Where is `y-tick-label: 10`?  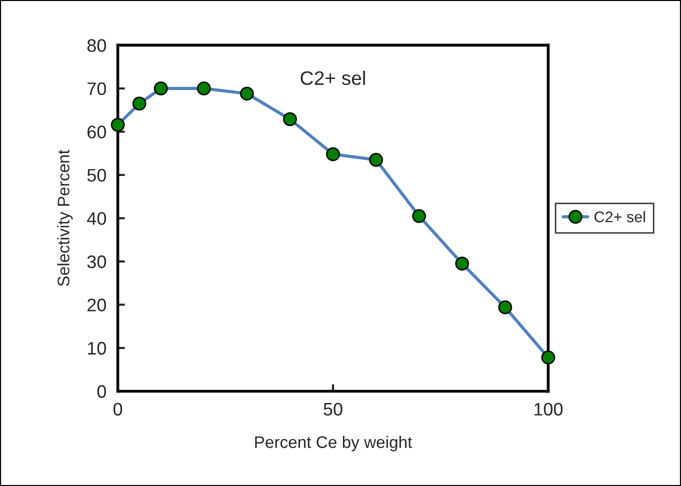 y-tick-label: 10 is located at coordinates (97, 348).